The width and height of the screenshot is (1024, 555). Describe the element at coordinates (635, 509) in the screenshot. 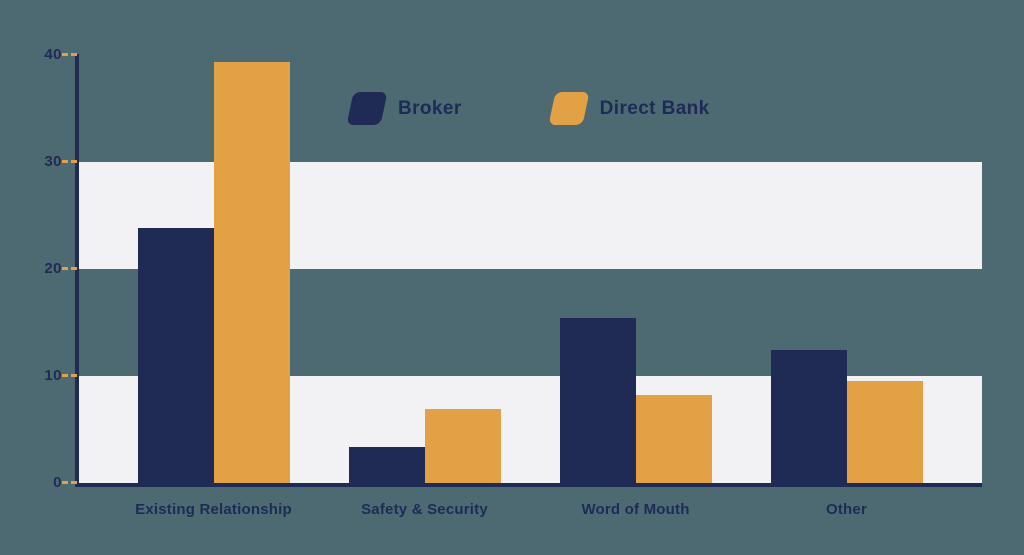

I see `x-category-label: Word of Mouth` at that location.